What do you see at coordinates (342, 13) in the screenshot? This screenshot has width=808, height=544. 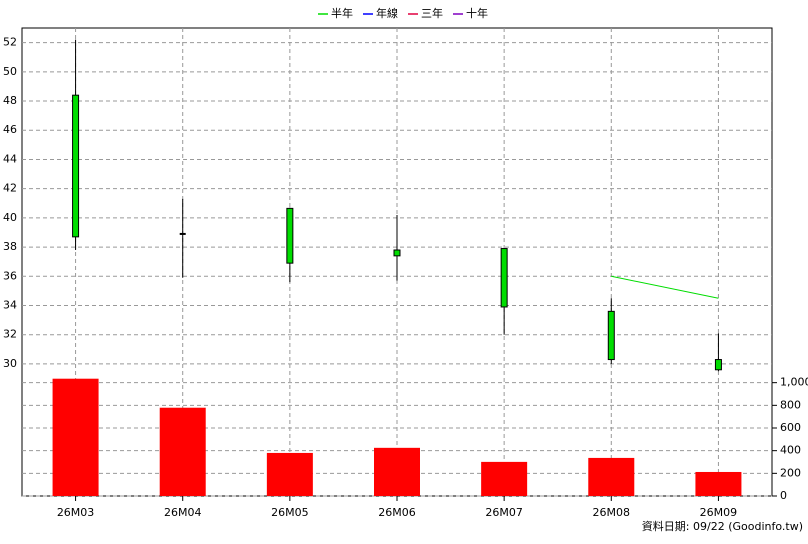 I see `legend-label: 半年` at bounding box center [342, 13].